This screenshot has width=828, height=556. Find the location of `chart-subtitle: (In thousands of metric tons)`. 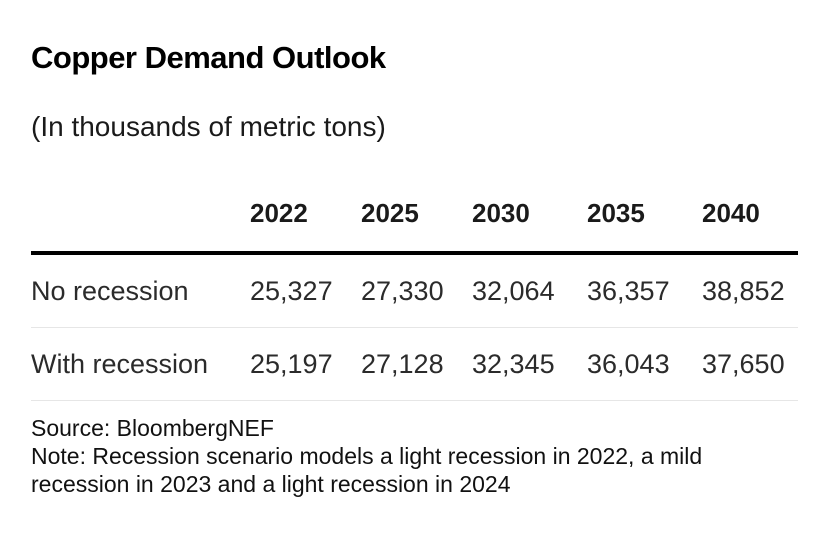

chart-subtitle: (In thousands of metric tons) is located at coordinates (208, 126).